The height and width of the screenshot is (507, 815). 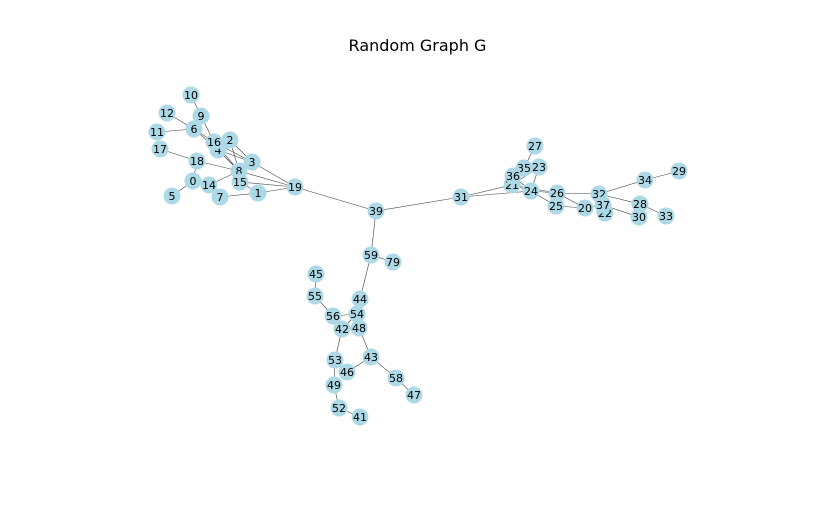 I want to click on node-label: 23, so click(x=539, y=167).